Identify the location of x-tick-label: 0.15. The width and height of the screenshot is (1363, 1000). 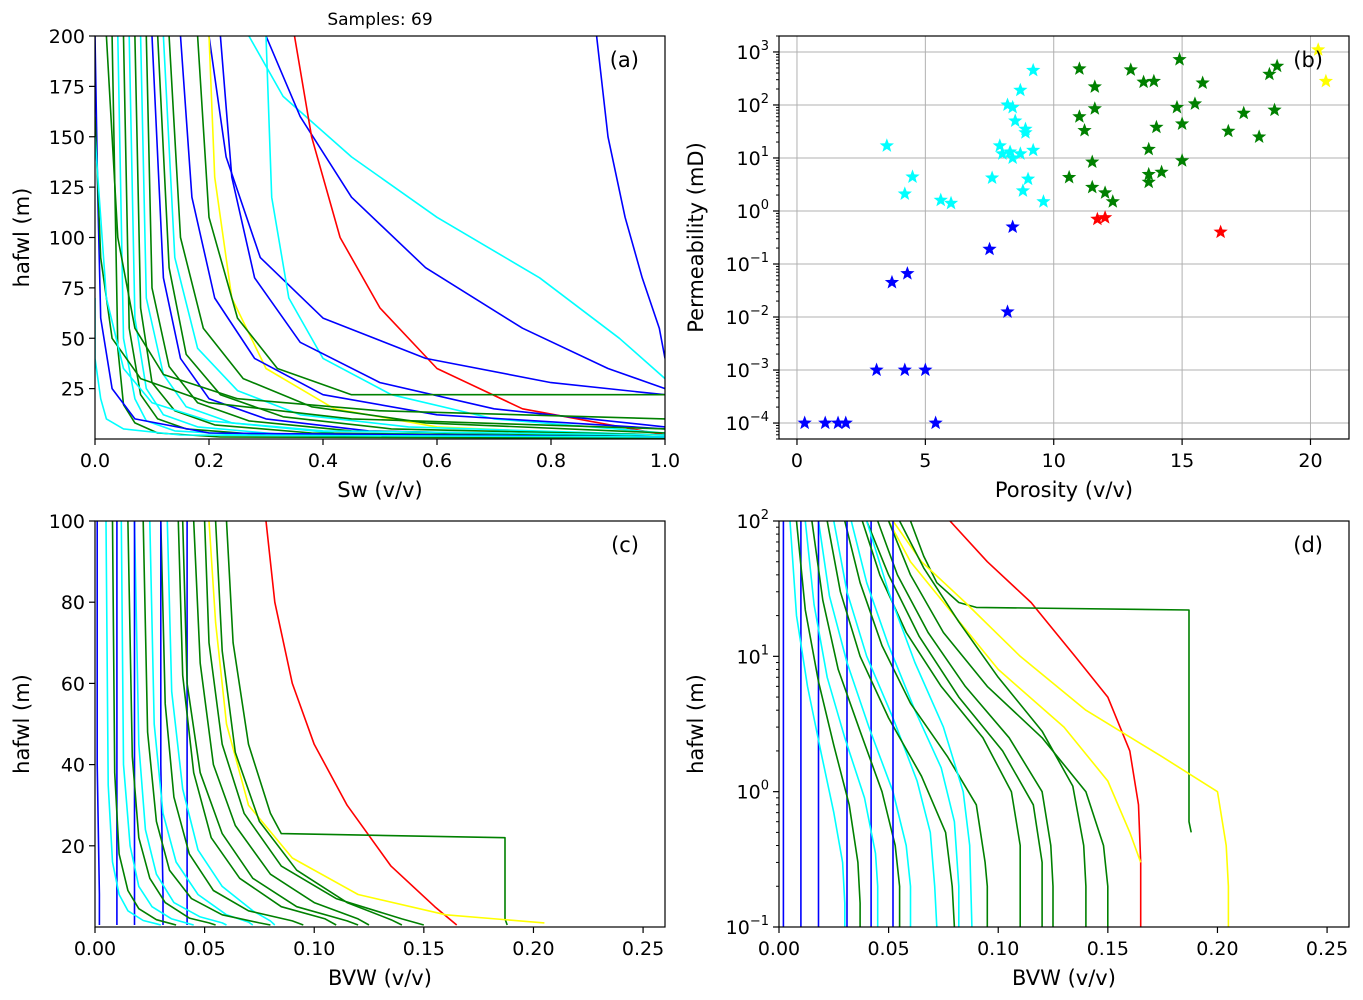
(424, 949).